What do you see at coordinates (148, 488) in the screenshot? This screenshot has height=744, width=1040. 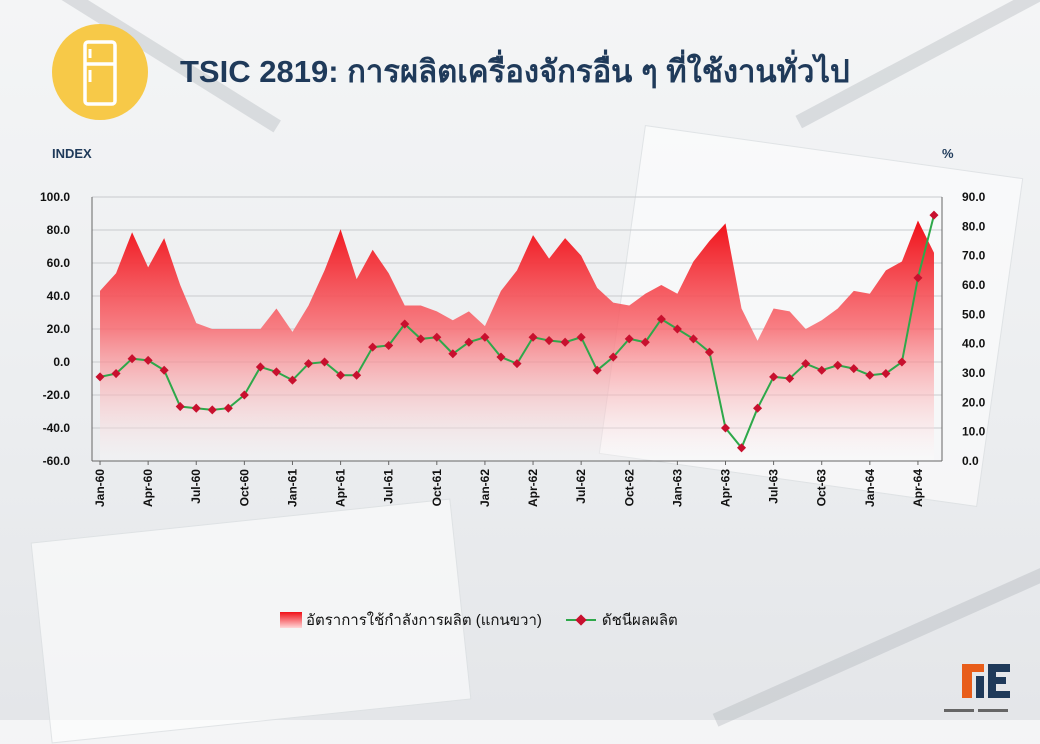 I see `x-tick-label: Apr-60` at bounding box center [148, 488].